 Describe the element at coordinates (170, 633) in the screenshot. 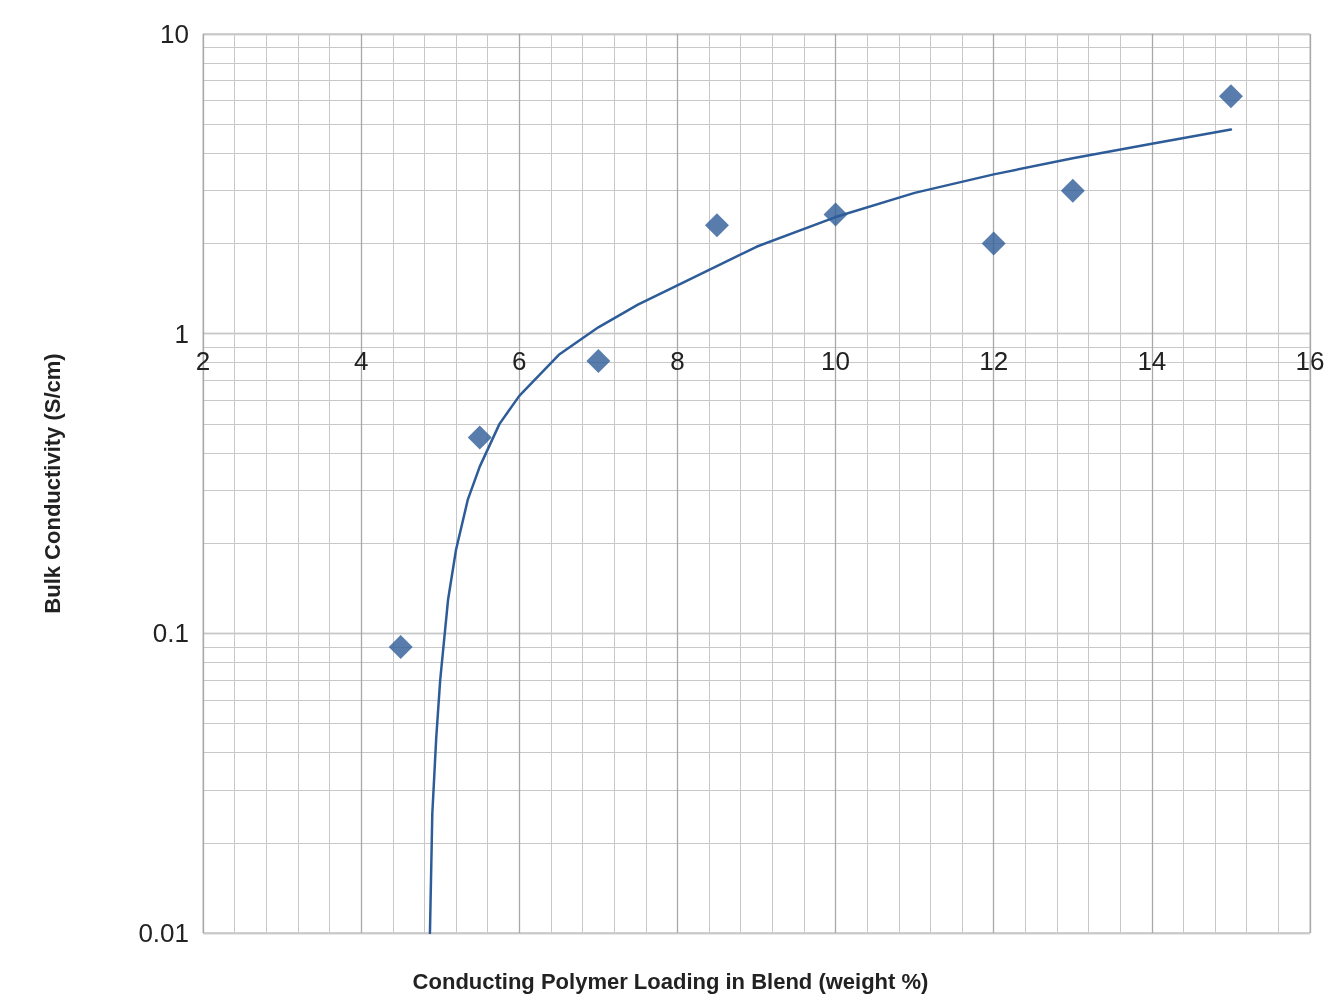

I see `y-tick-label: 0.1` at that location.